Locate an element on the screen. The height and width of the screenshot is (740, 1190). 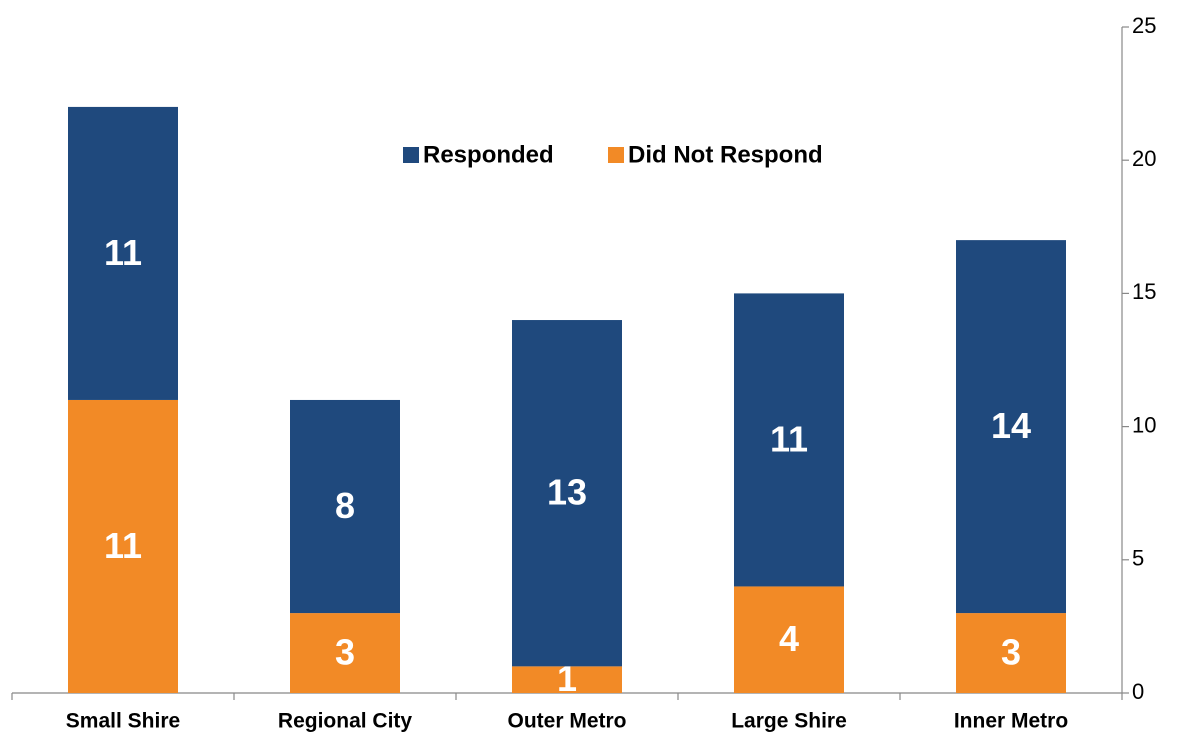
x-tick-label: Regional City is located at coordinates (345, 721).